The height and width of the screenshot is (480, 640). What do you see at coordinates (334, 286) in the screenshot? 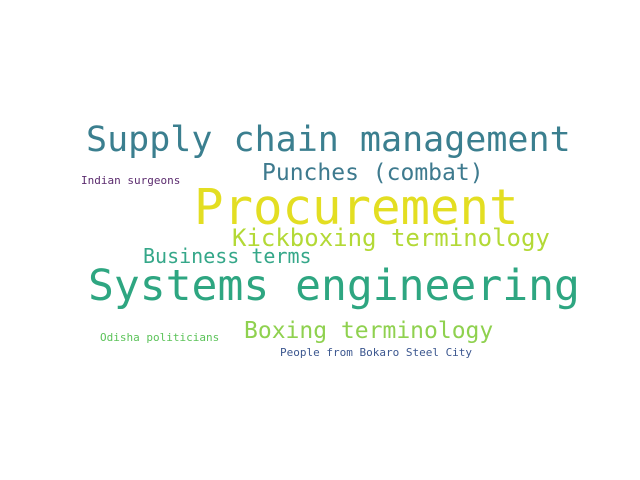
I see `word-systems-engineering: Systems engineering` at bounding box center [334, 286].